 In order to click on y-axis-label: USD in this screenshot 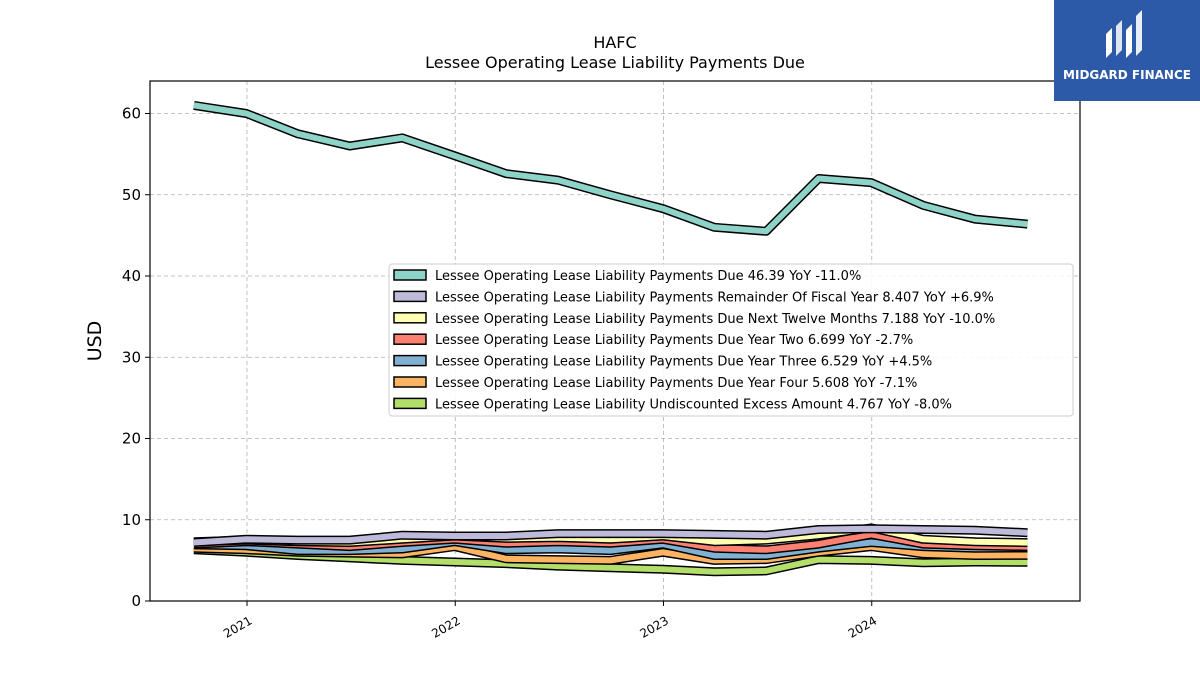, I will do `click(95, 341)`.